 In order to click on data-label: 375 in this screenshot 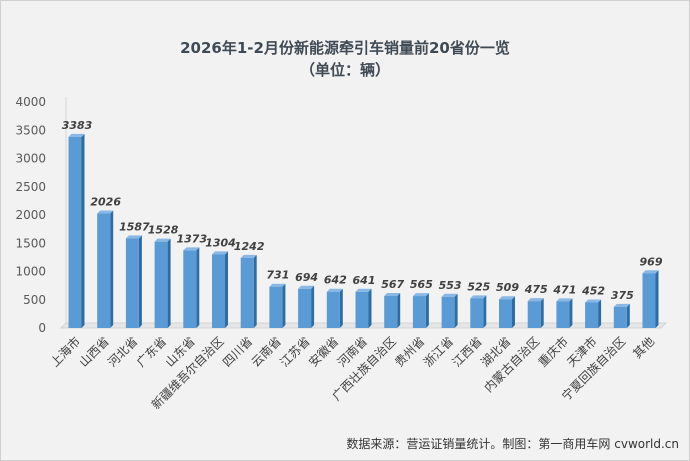, I will do `click(622, 295)`.